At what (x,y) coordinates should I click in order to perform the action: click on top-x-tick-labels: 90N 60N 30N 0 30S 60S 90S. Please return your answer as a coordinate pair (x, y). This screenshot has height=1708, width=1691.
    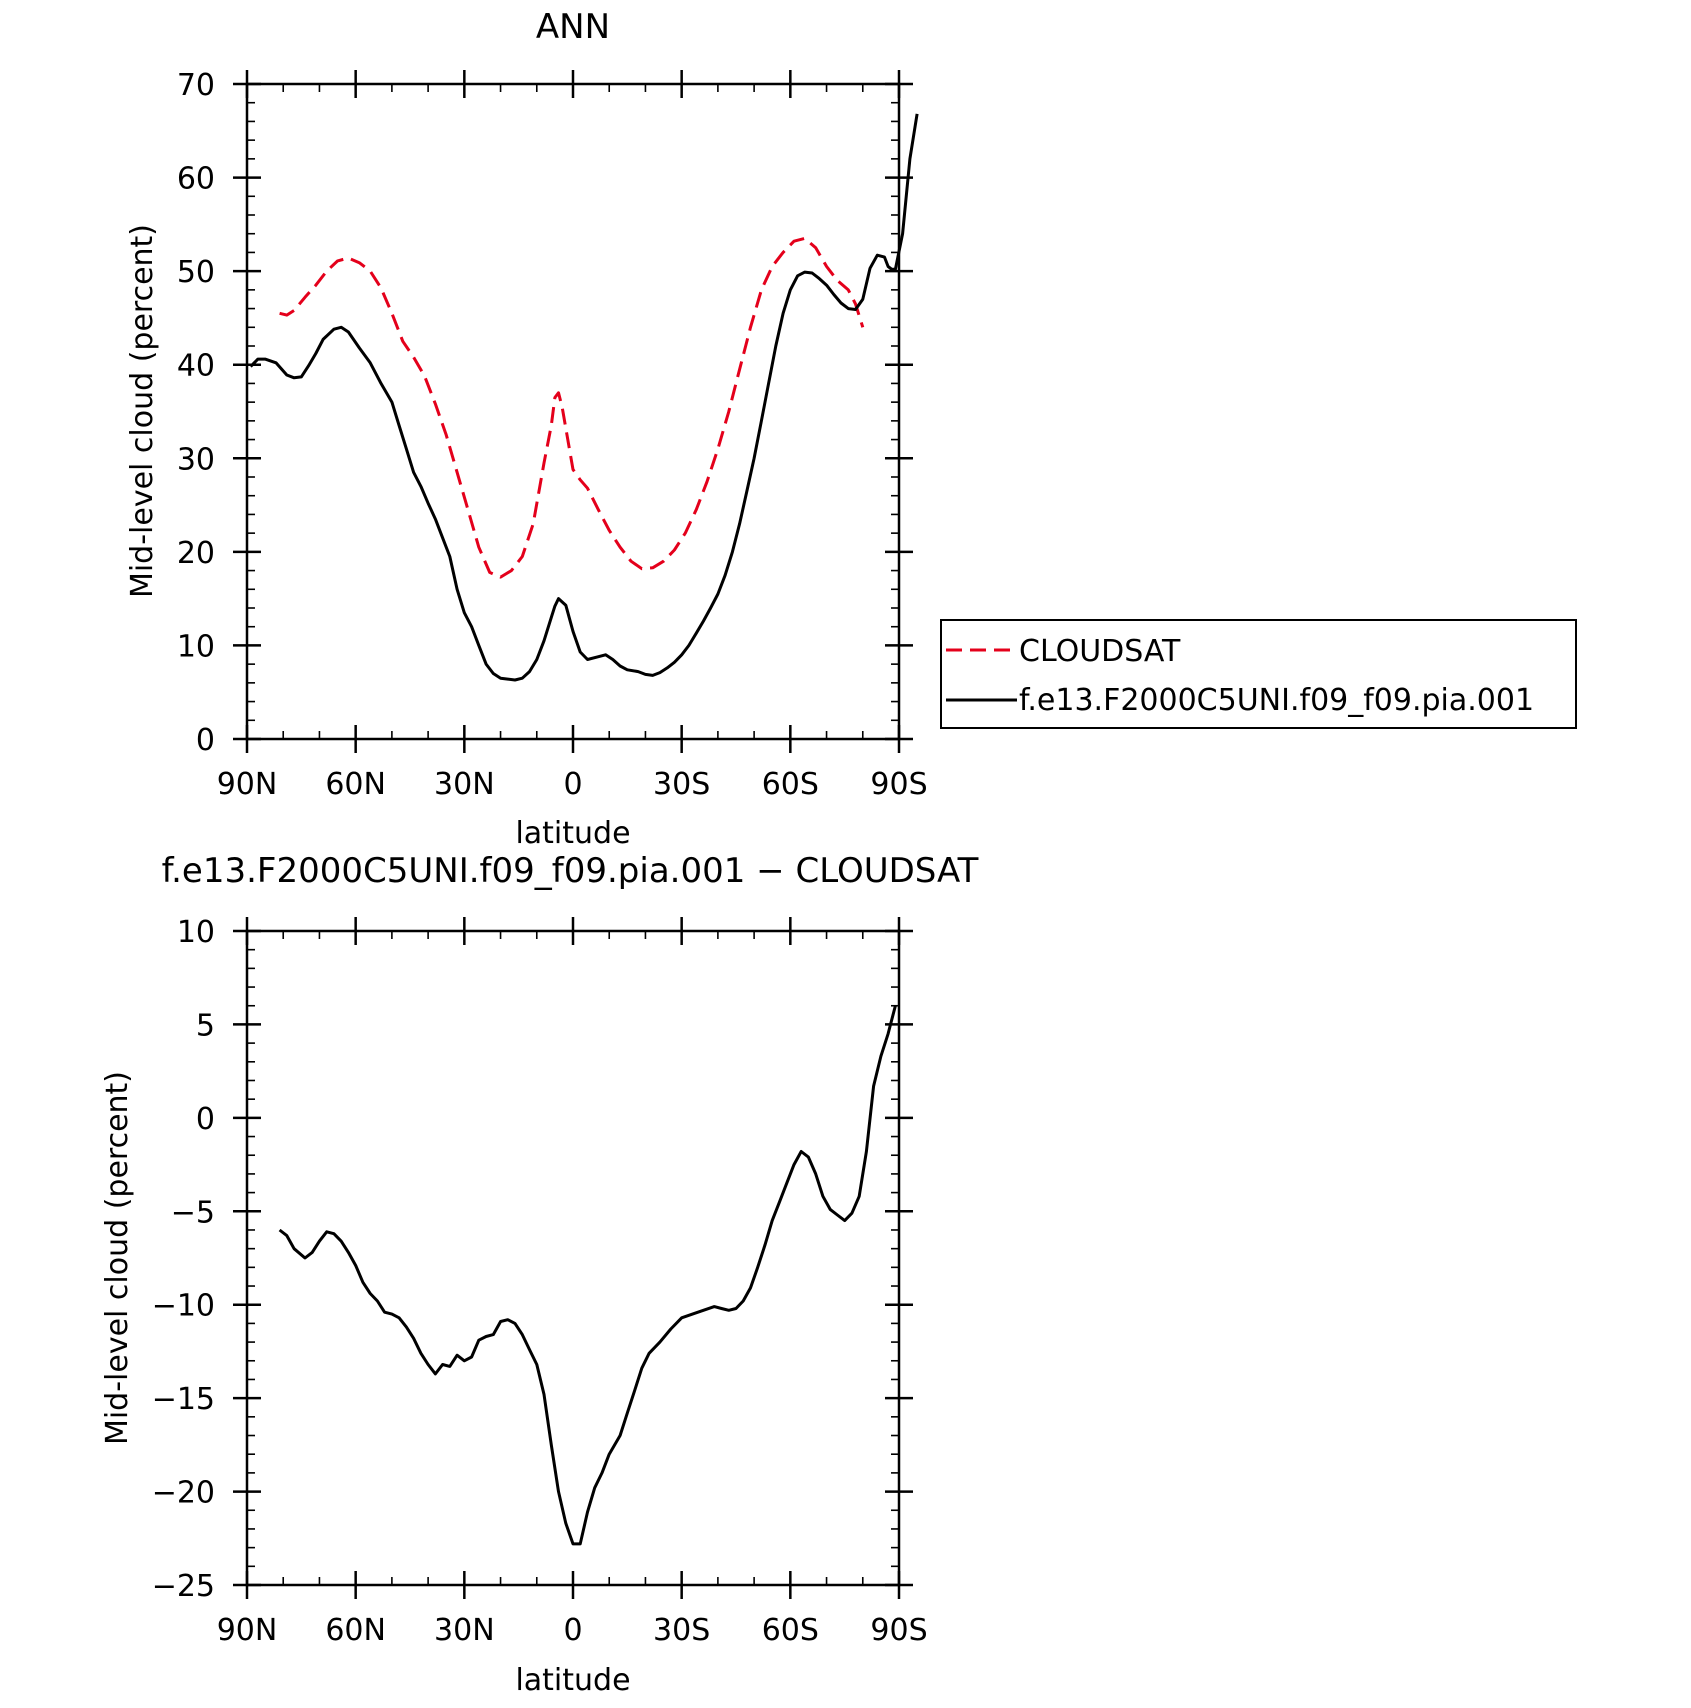
    Looking at the image, I should click on (572, 784).